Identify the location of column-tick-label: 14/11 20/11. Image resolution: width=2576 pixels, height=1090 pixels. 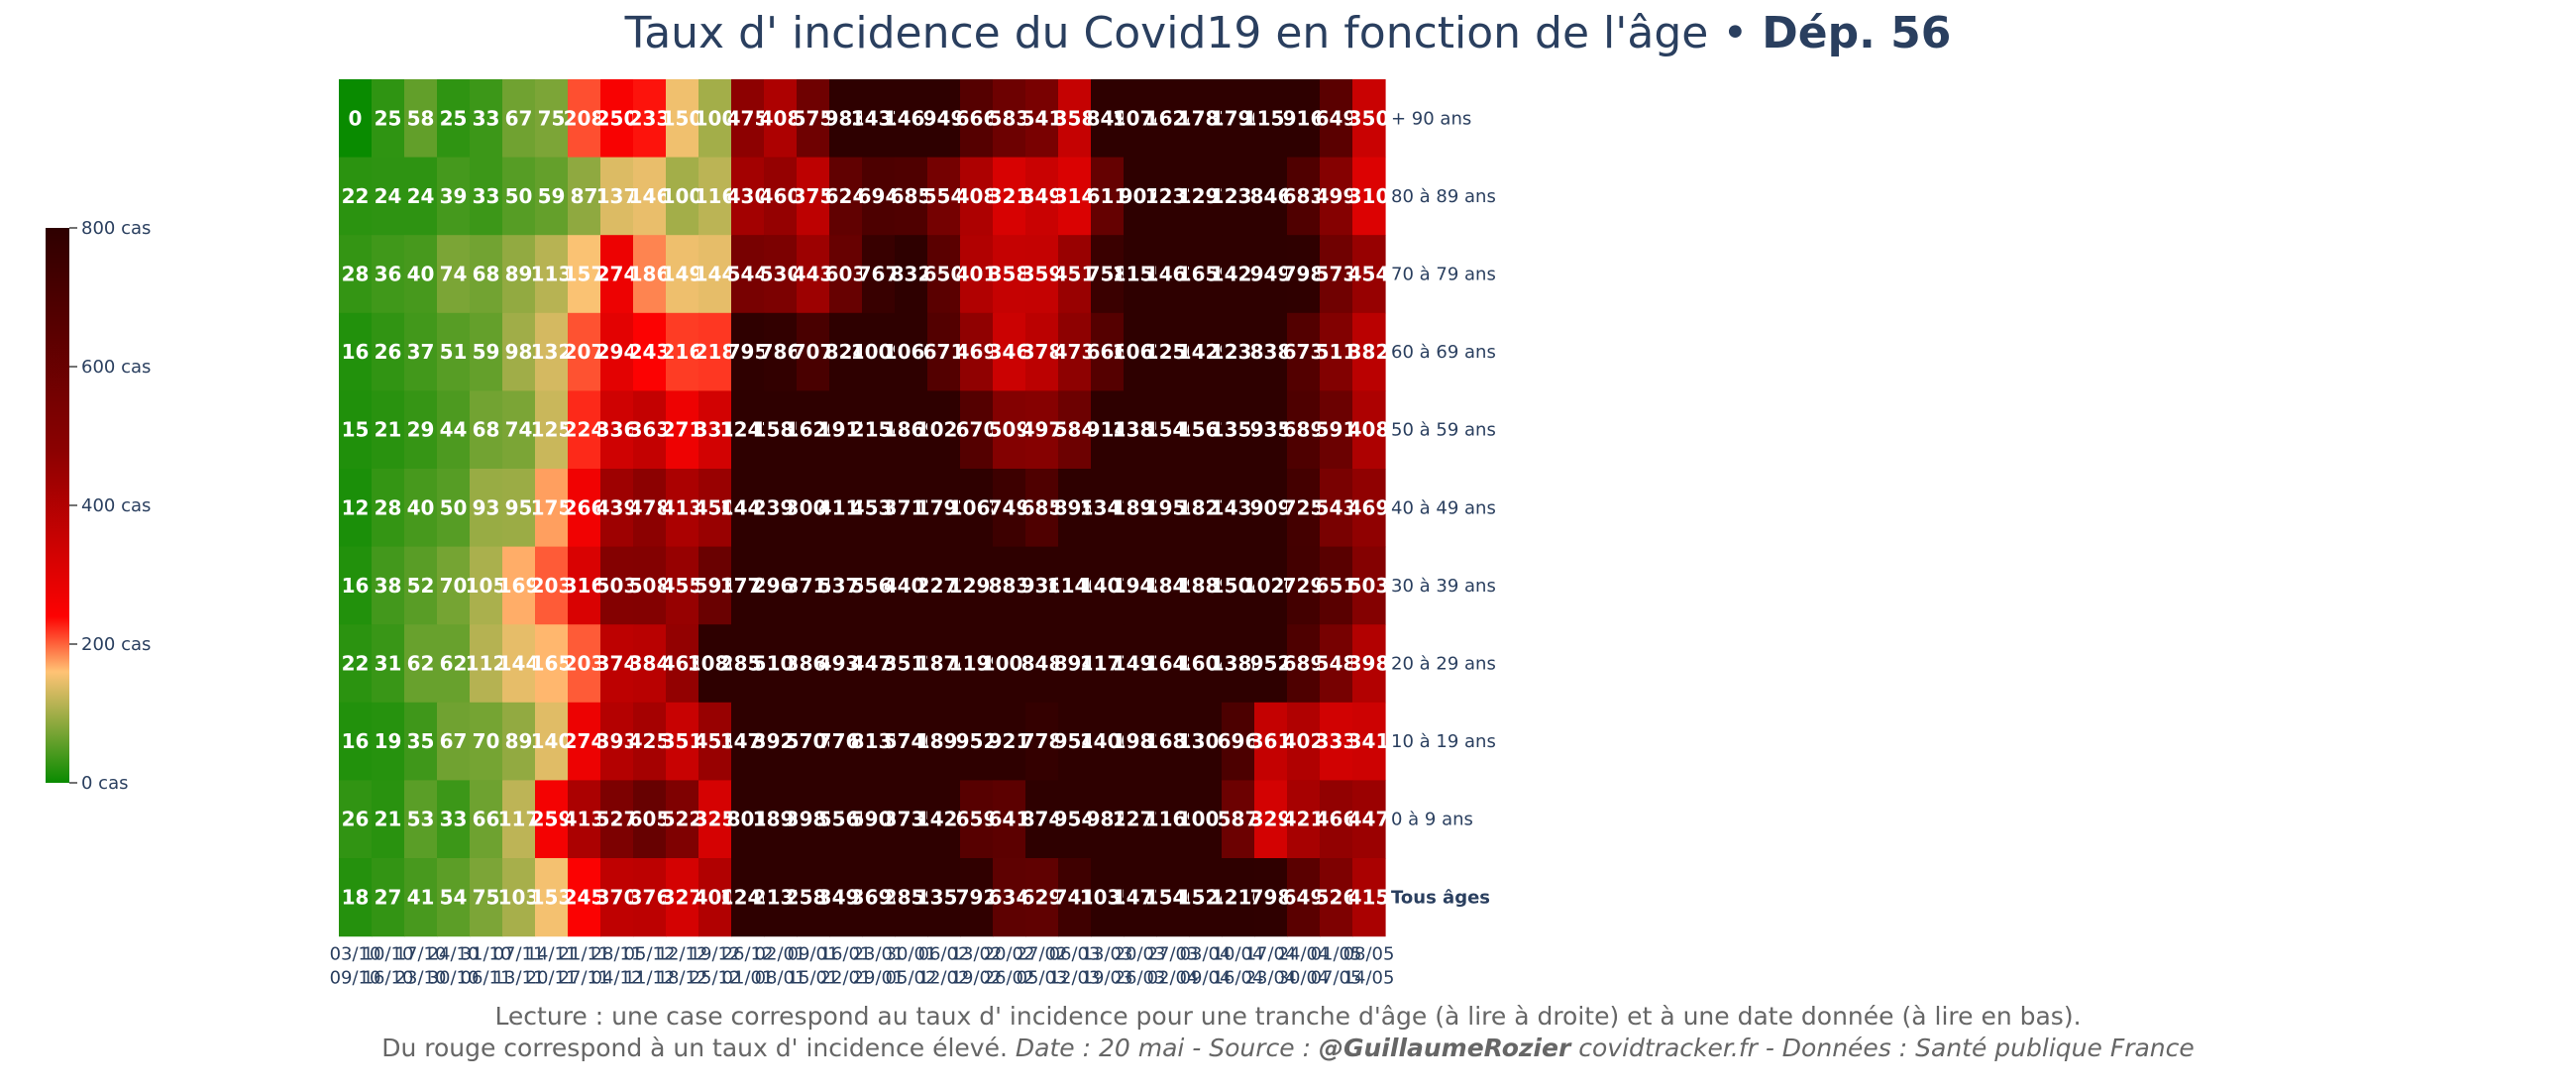
(552, 966).